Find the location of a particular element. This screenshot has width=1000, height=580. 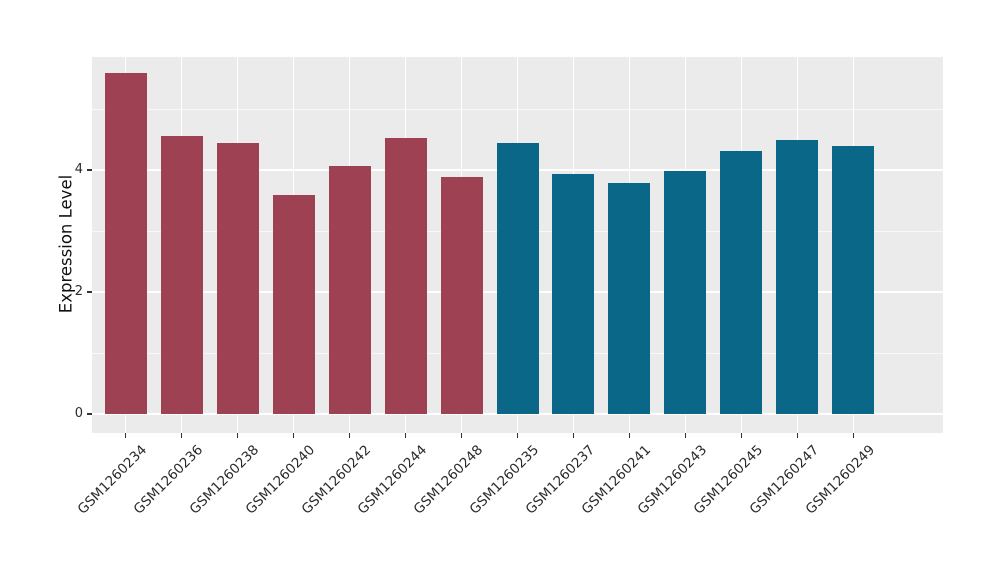

y-tick-label-4: 4 is located at coordinates (78, 169).